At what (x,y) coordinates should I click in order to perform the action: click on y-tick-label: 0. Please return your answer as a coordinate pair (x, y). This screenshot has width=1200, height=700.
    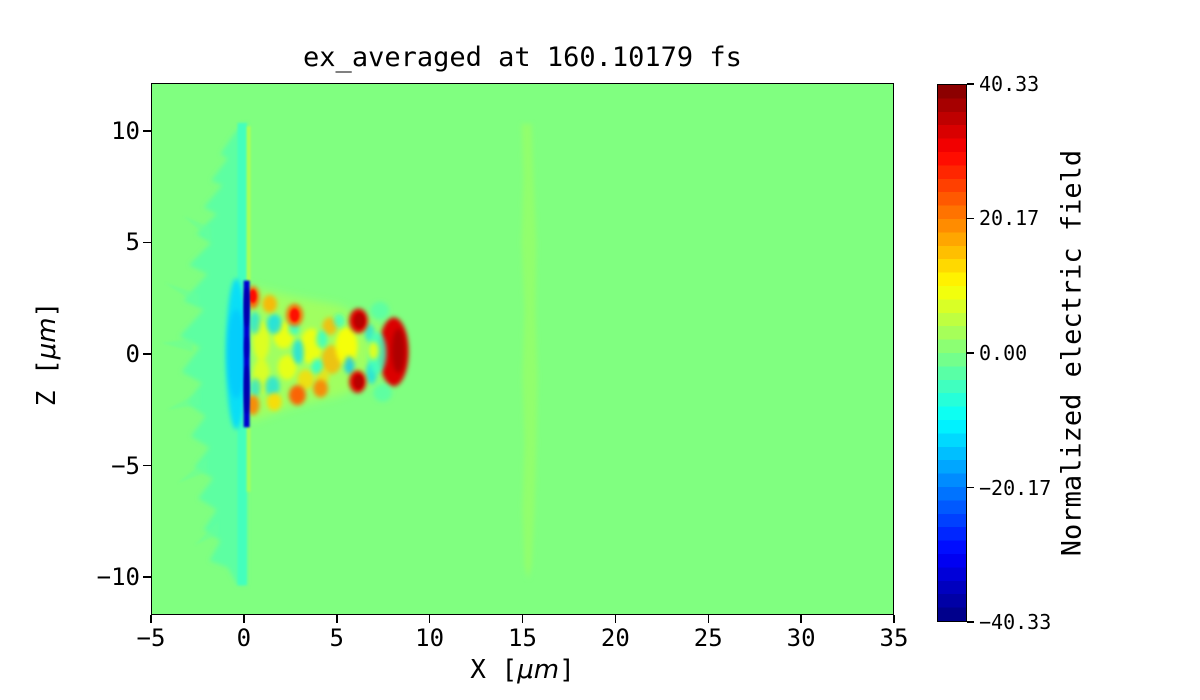
    Looking at the image, I should click on (132, 354).